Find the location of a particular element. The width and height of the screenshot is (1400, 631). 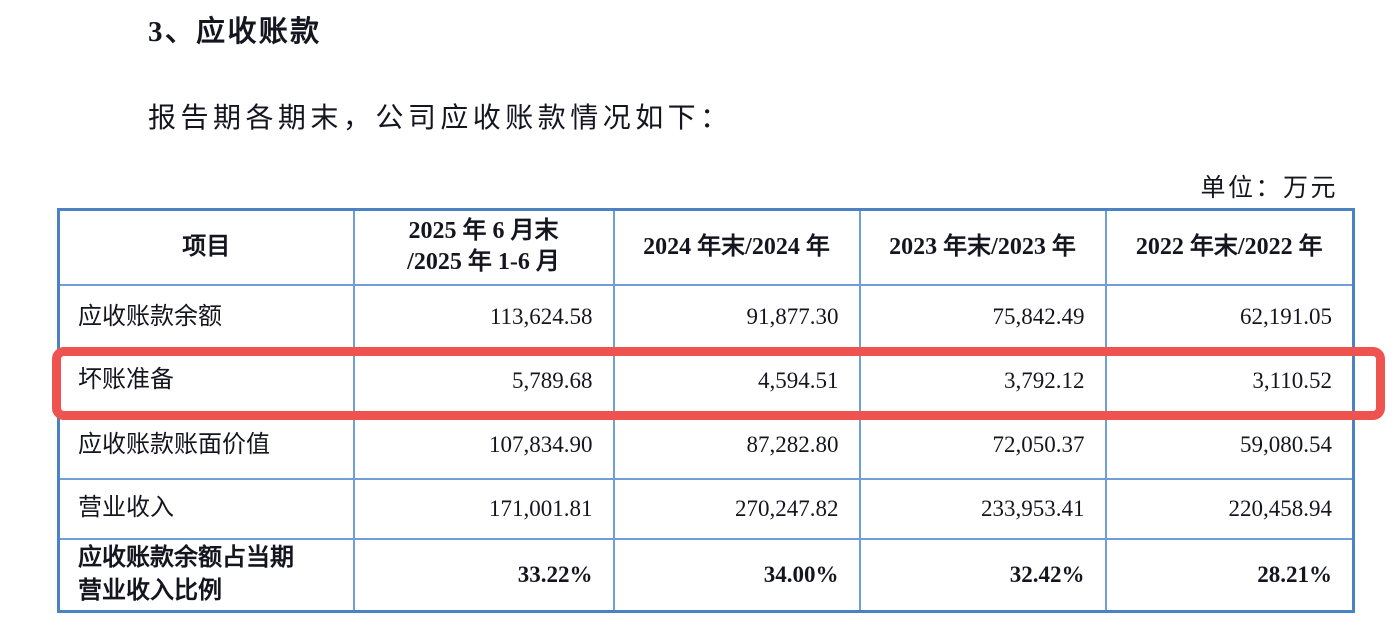

cell-value: 233,953.41 is located at coordinates (982, 508).